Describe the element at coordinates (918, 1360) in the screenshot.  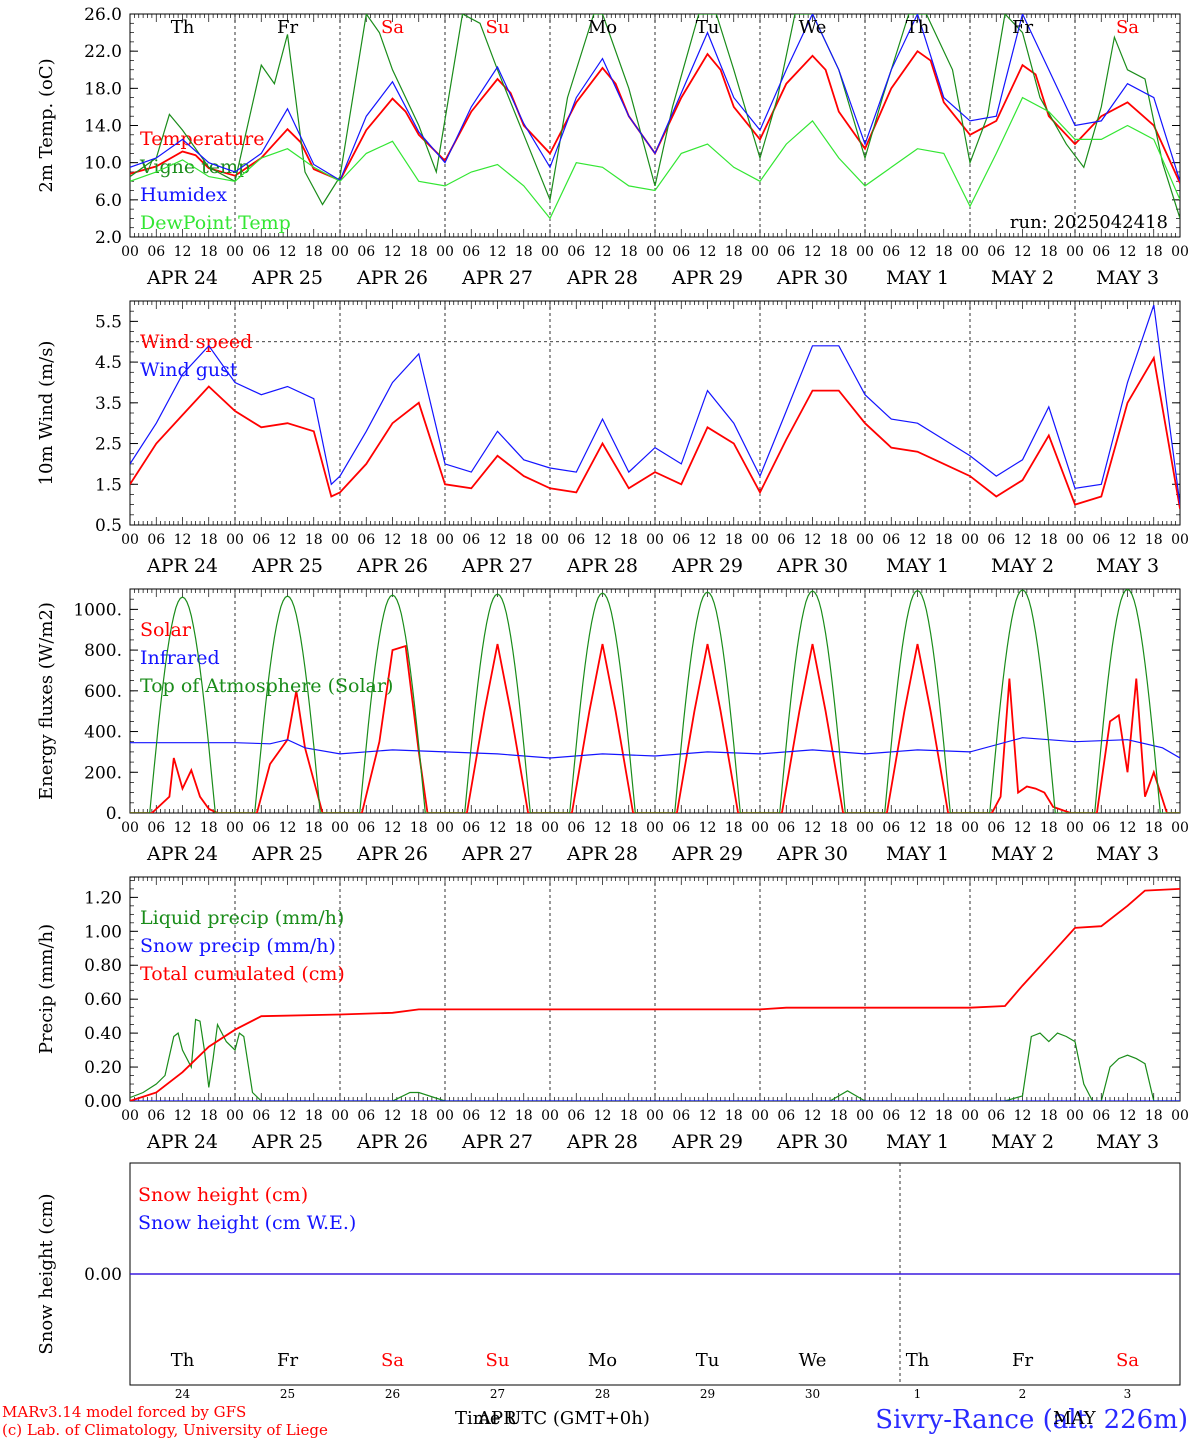
I see `day-of-week-label: Th` at that location.